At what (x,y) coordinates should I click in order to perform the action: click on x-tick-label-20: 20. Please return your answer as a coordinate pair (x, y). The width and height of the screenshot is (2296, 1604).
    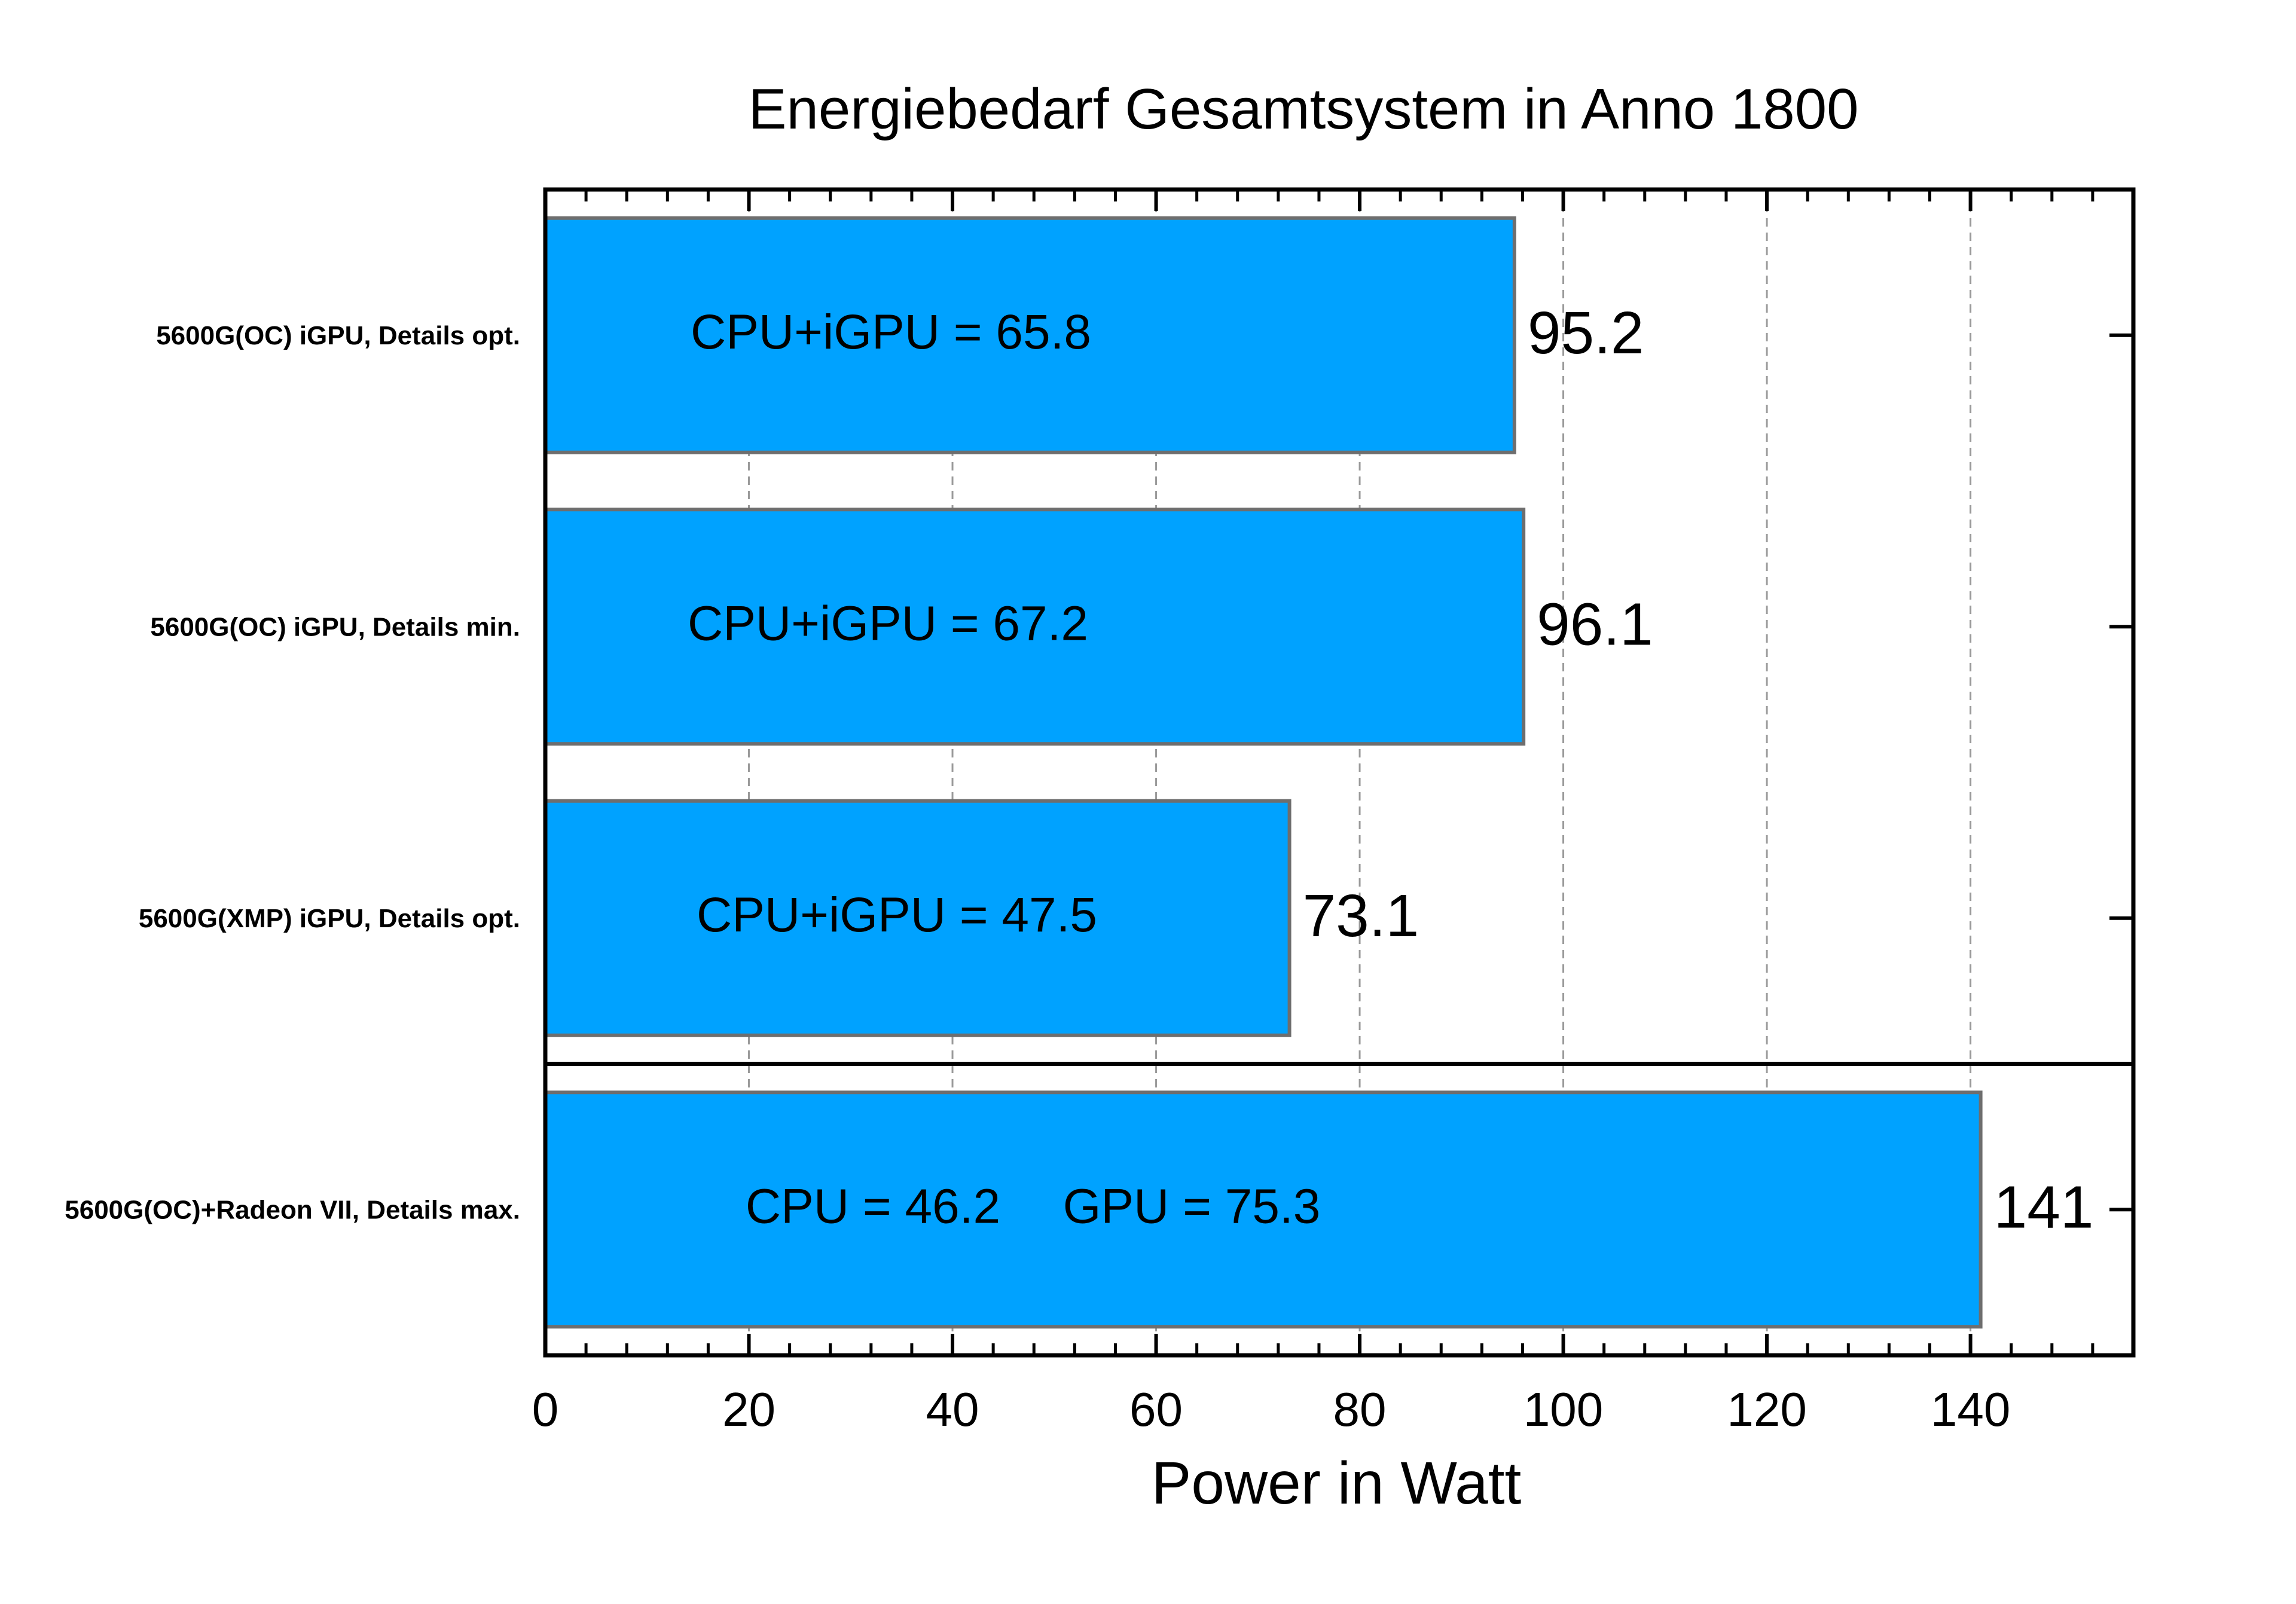
    Looking at the image, I should click on (748, 1409).